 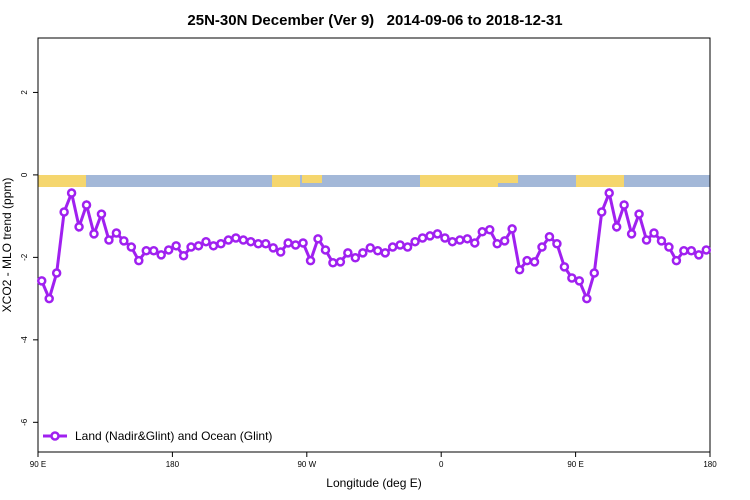 What do you see at coordinates (306, 464) in the screenshot?
I see `x-tick-label: 90 W` at bounding box center [306, 464].